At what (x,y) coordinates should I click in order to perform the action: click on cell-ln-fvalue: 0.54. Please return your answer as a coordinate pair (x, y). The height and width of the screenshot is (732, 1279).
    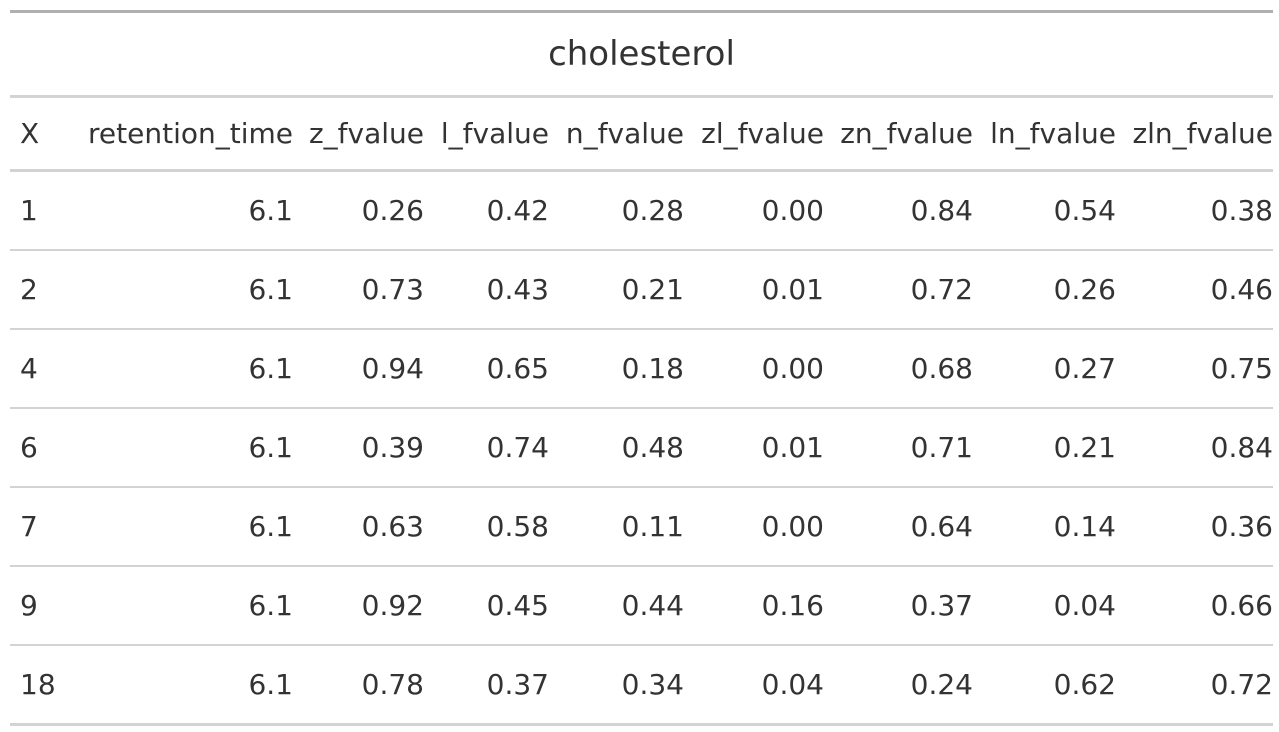
    Looking at the image, I should click on (1044, 210).